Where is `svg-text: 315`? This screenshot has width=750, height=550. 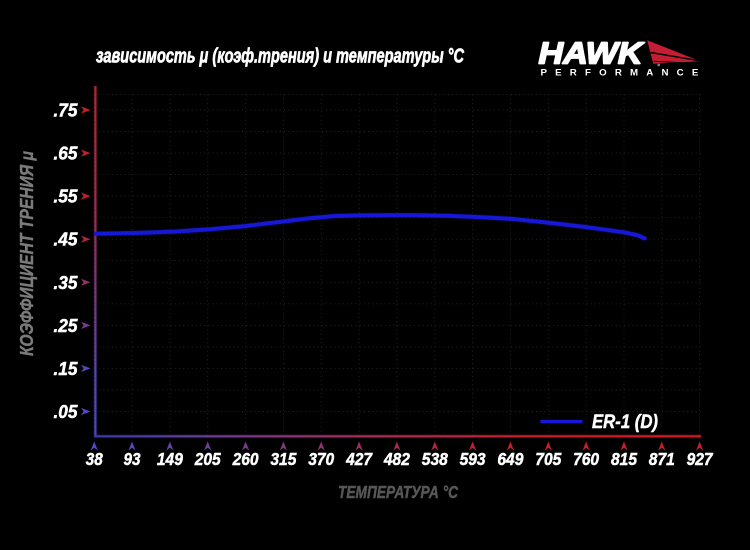 svg-text: 315 is located at coordinates (283, 459).